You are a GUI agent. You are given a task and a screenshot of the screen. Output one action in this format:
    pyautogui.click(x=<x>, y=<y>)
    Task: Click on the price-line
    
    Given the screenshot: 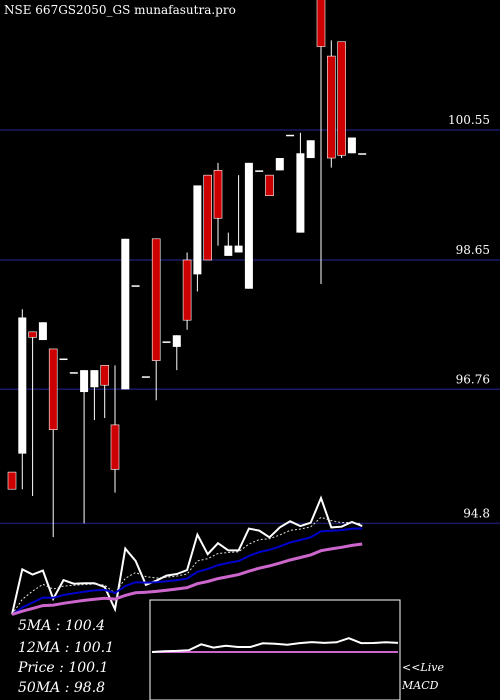 What is the action you would take?
    pyautogui.click(x=187, y=555)
    